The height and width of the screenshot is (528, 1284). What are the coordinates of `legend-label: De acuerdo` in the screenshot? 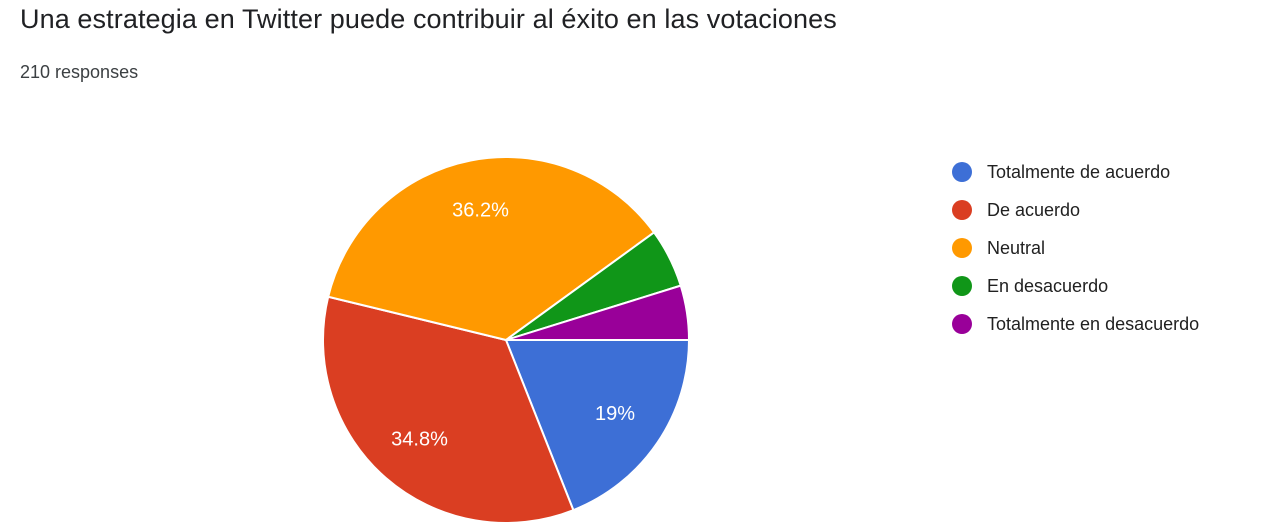 It's located at (1034, 209).